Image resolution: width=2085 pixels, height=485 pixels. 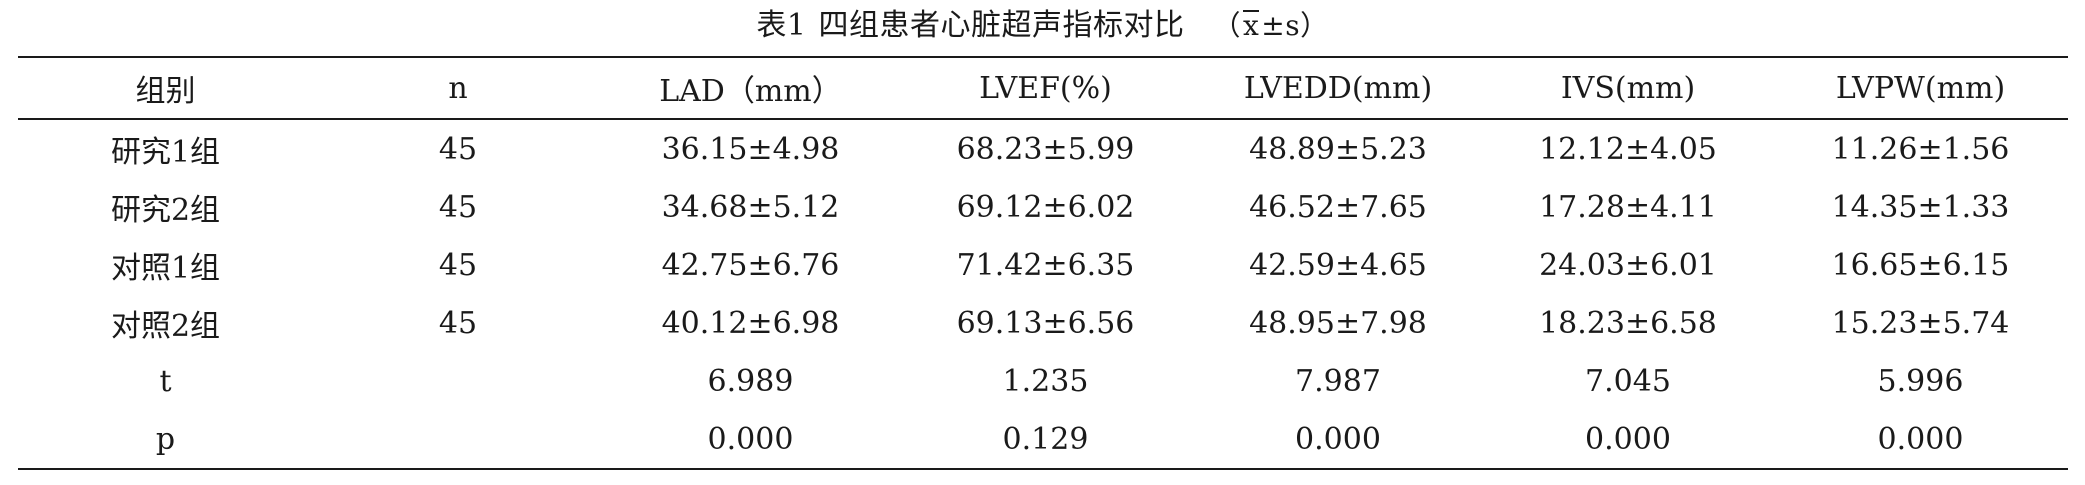 What do you see at coordinates (1628, 323) in the screenshot?
I see `cell-ivs: 18.23±6.58` at bounding box center [1628, 323].